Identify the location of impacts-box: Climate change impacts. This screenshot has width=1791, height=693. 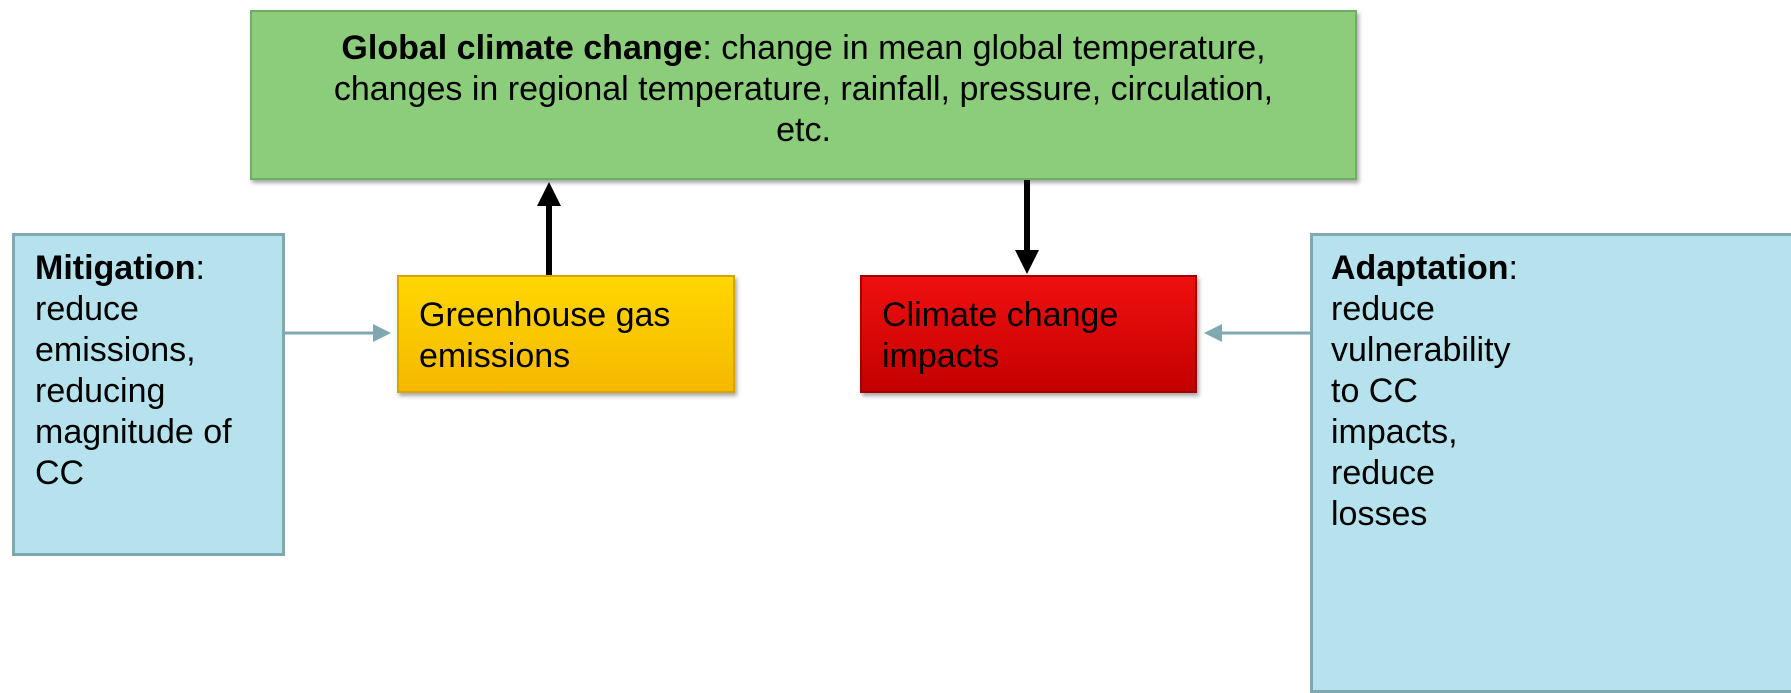
(1028, 334).